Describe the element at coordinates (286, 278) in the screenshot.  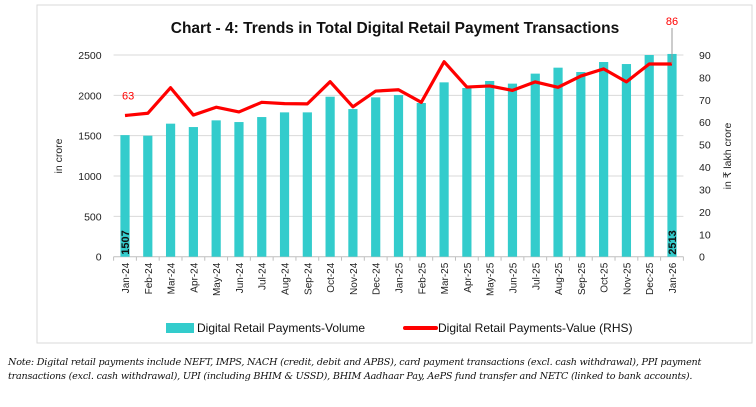
I see `x-tick-label: Aug-24` at that location.